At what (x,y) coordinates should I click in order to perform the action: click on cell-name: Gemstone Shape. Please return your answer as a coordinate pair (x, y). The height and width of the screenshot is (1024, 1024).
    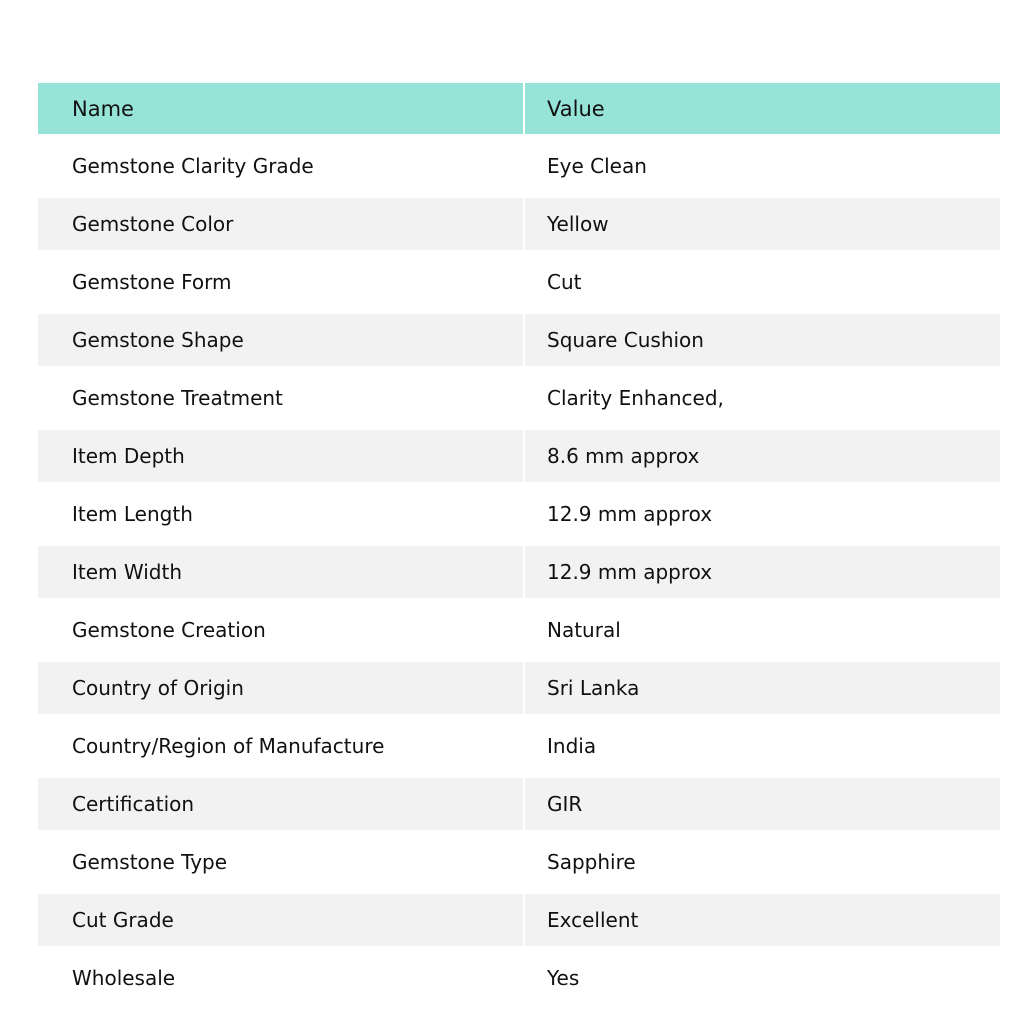
    Looking at the image, I should click on (158, 340).